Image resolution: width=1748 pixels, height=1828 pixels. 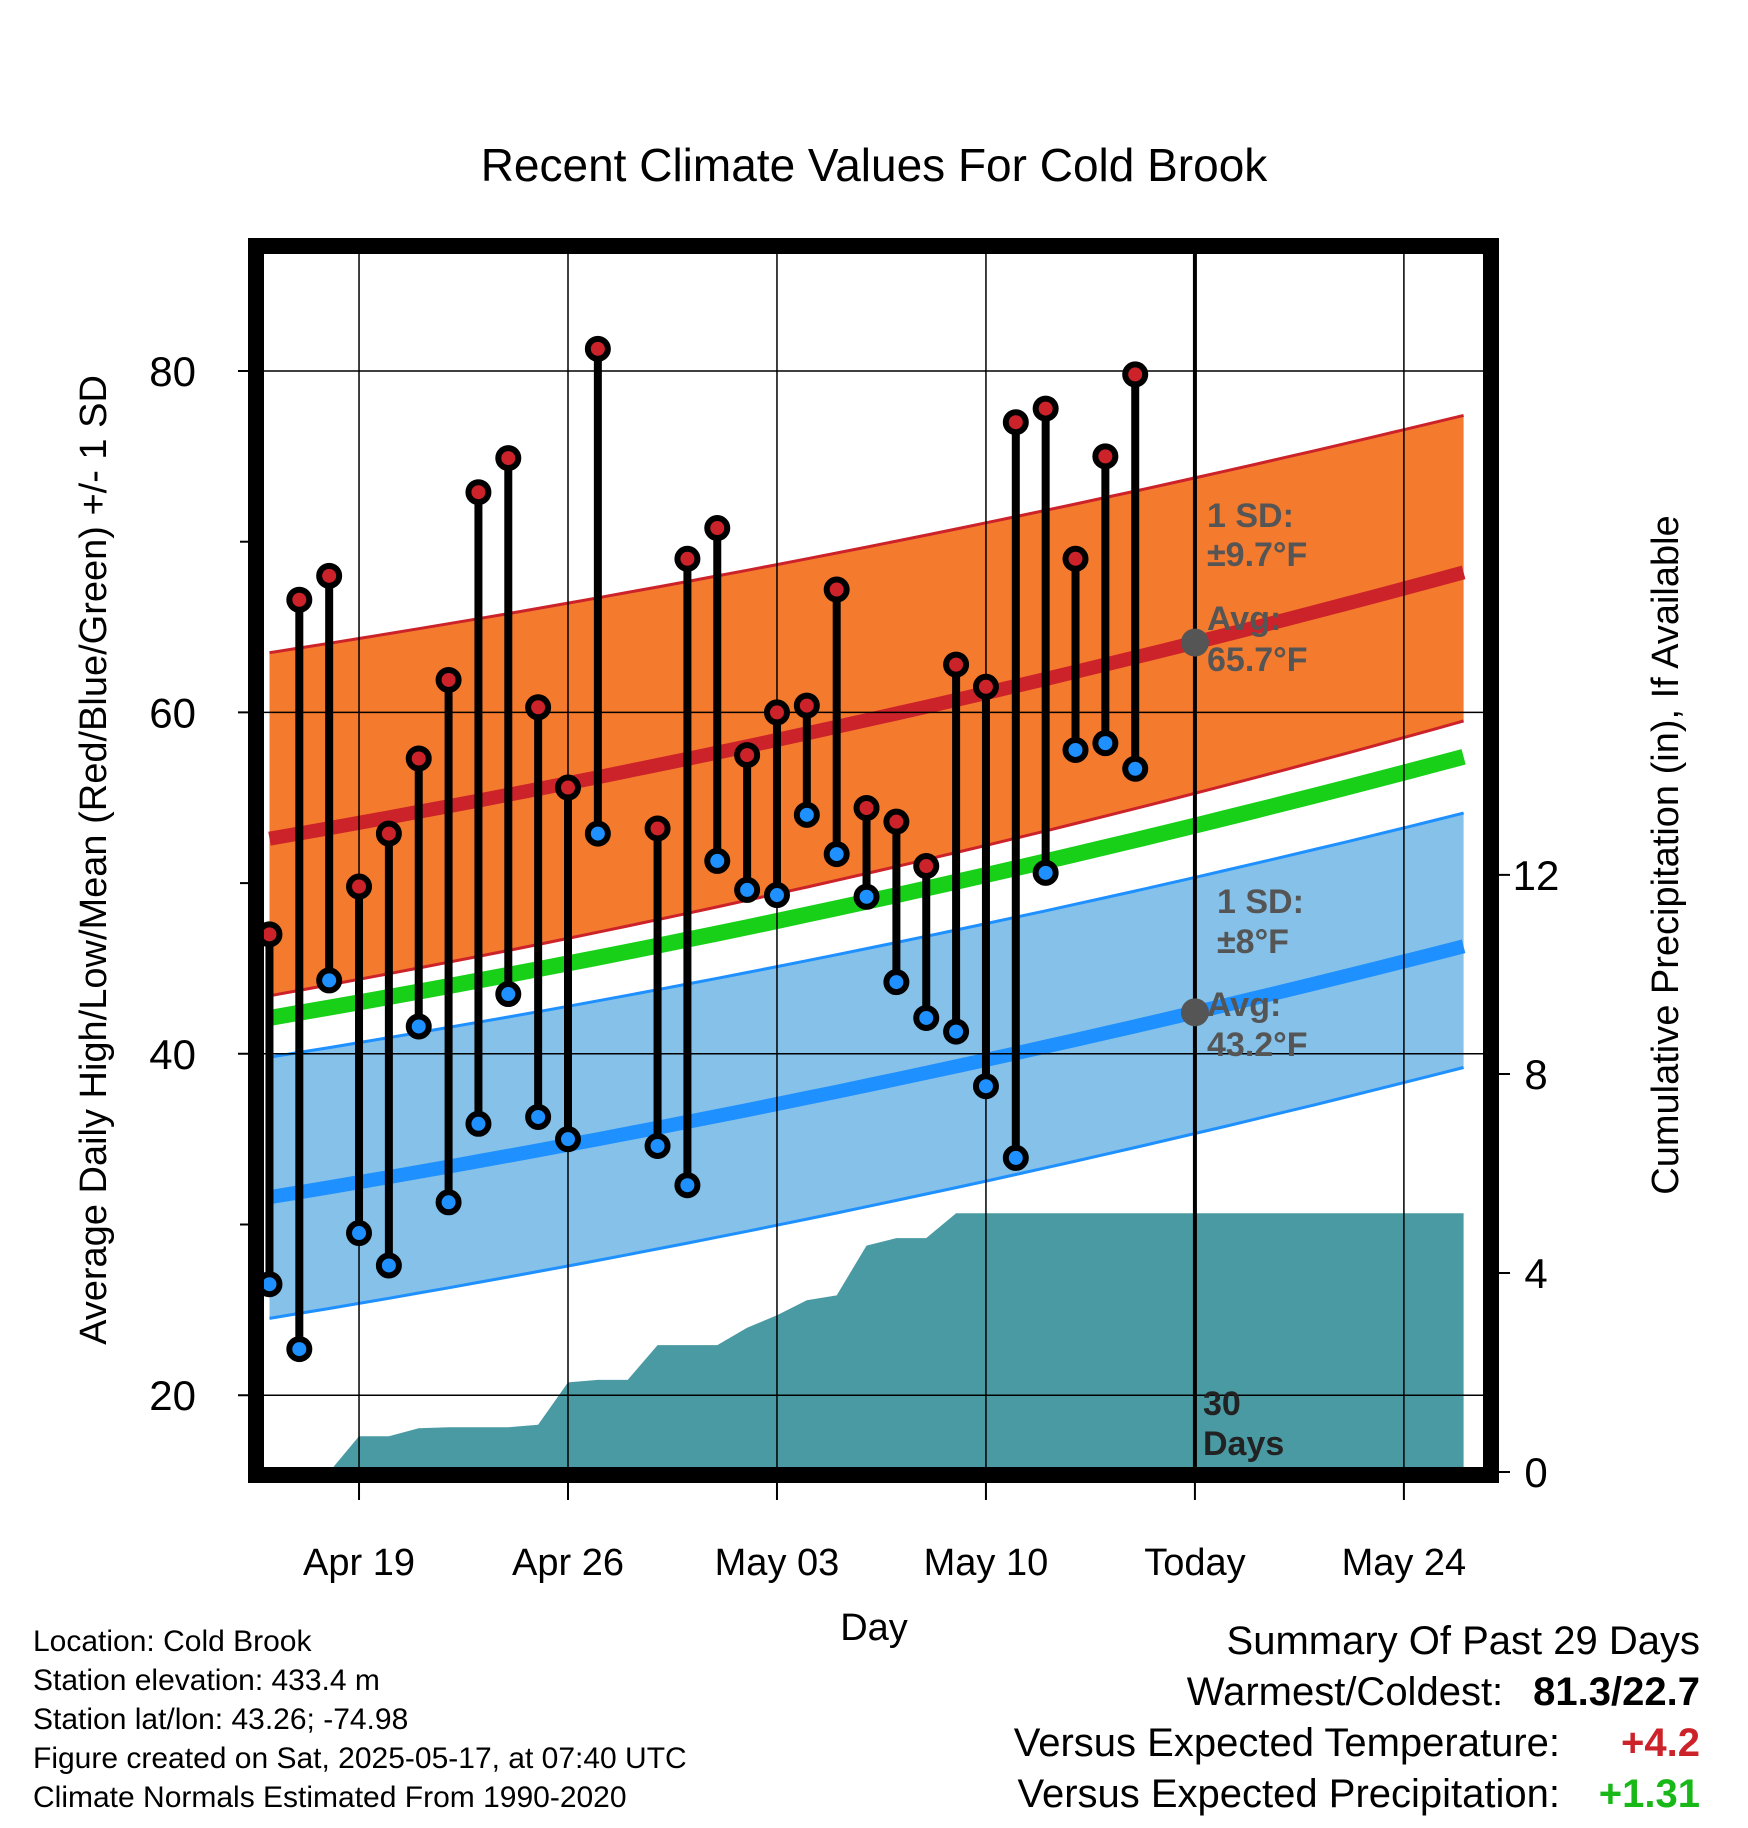 I want to click on y-right-tick-label: 4, so click(x=1535, y=1273).